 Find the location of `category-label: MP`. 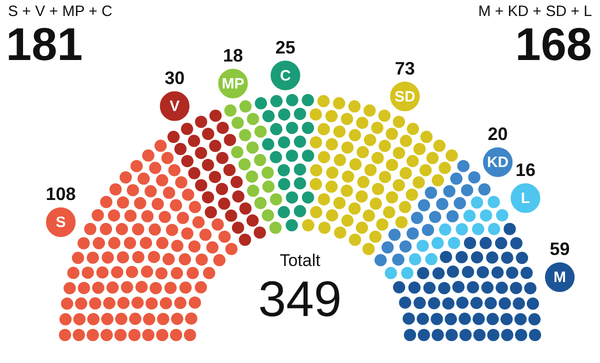

category-label: MP is located at coordinates (233, 84).